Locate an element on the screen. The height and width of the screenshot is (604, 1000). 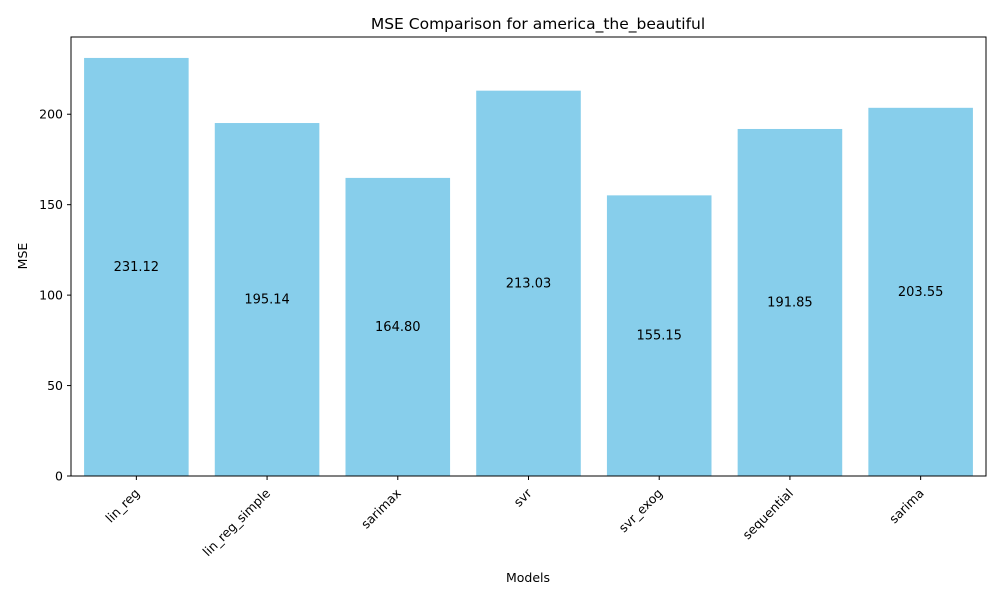
x-tick-label-svr: svr is located at coordinates (523, 497).